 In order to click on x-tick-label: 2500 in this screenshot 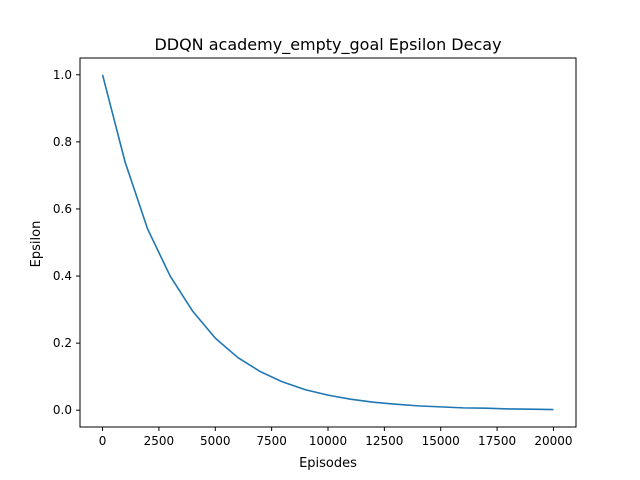, I will do `click(159, 441)`.